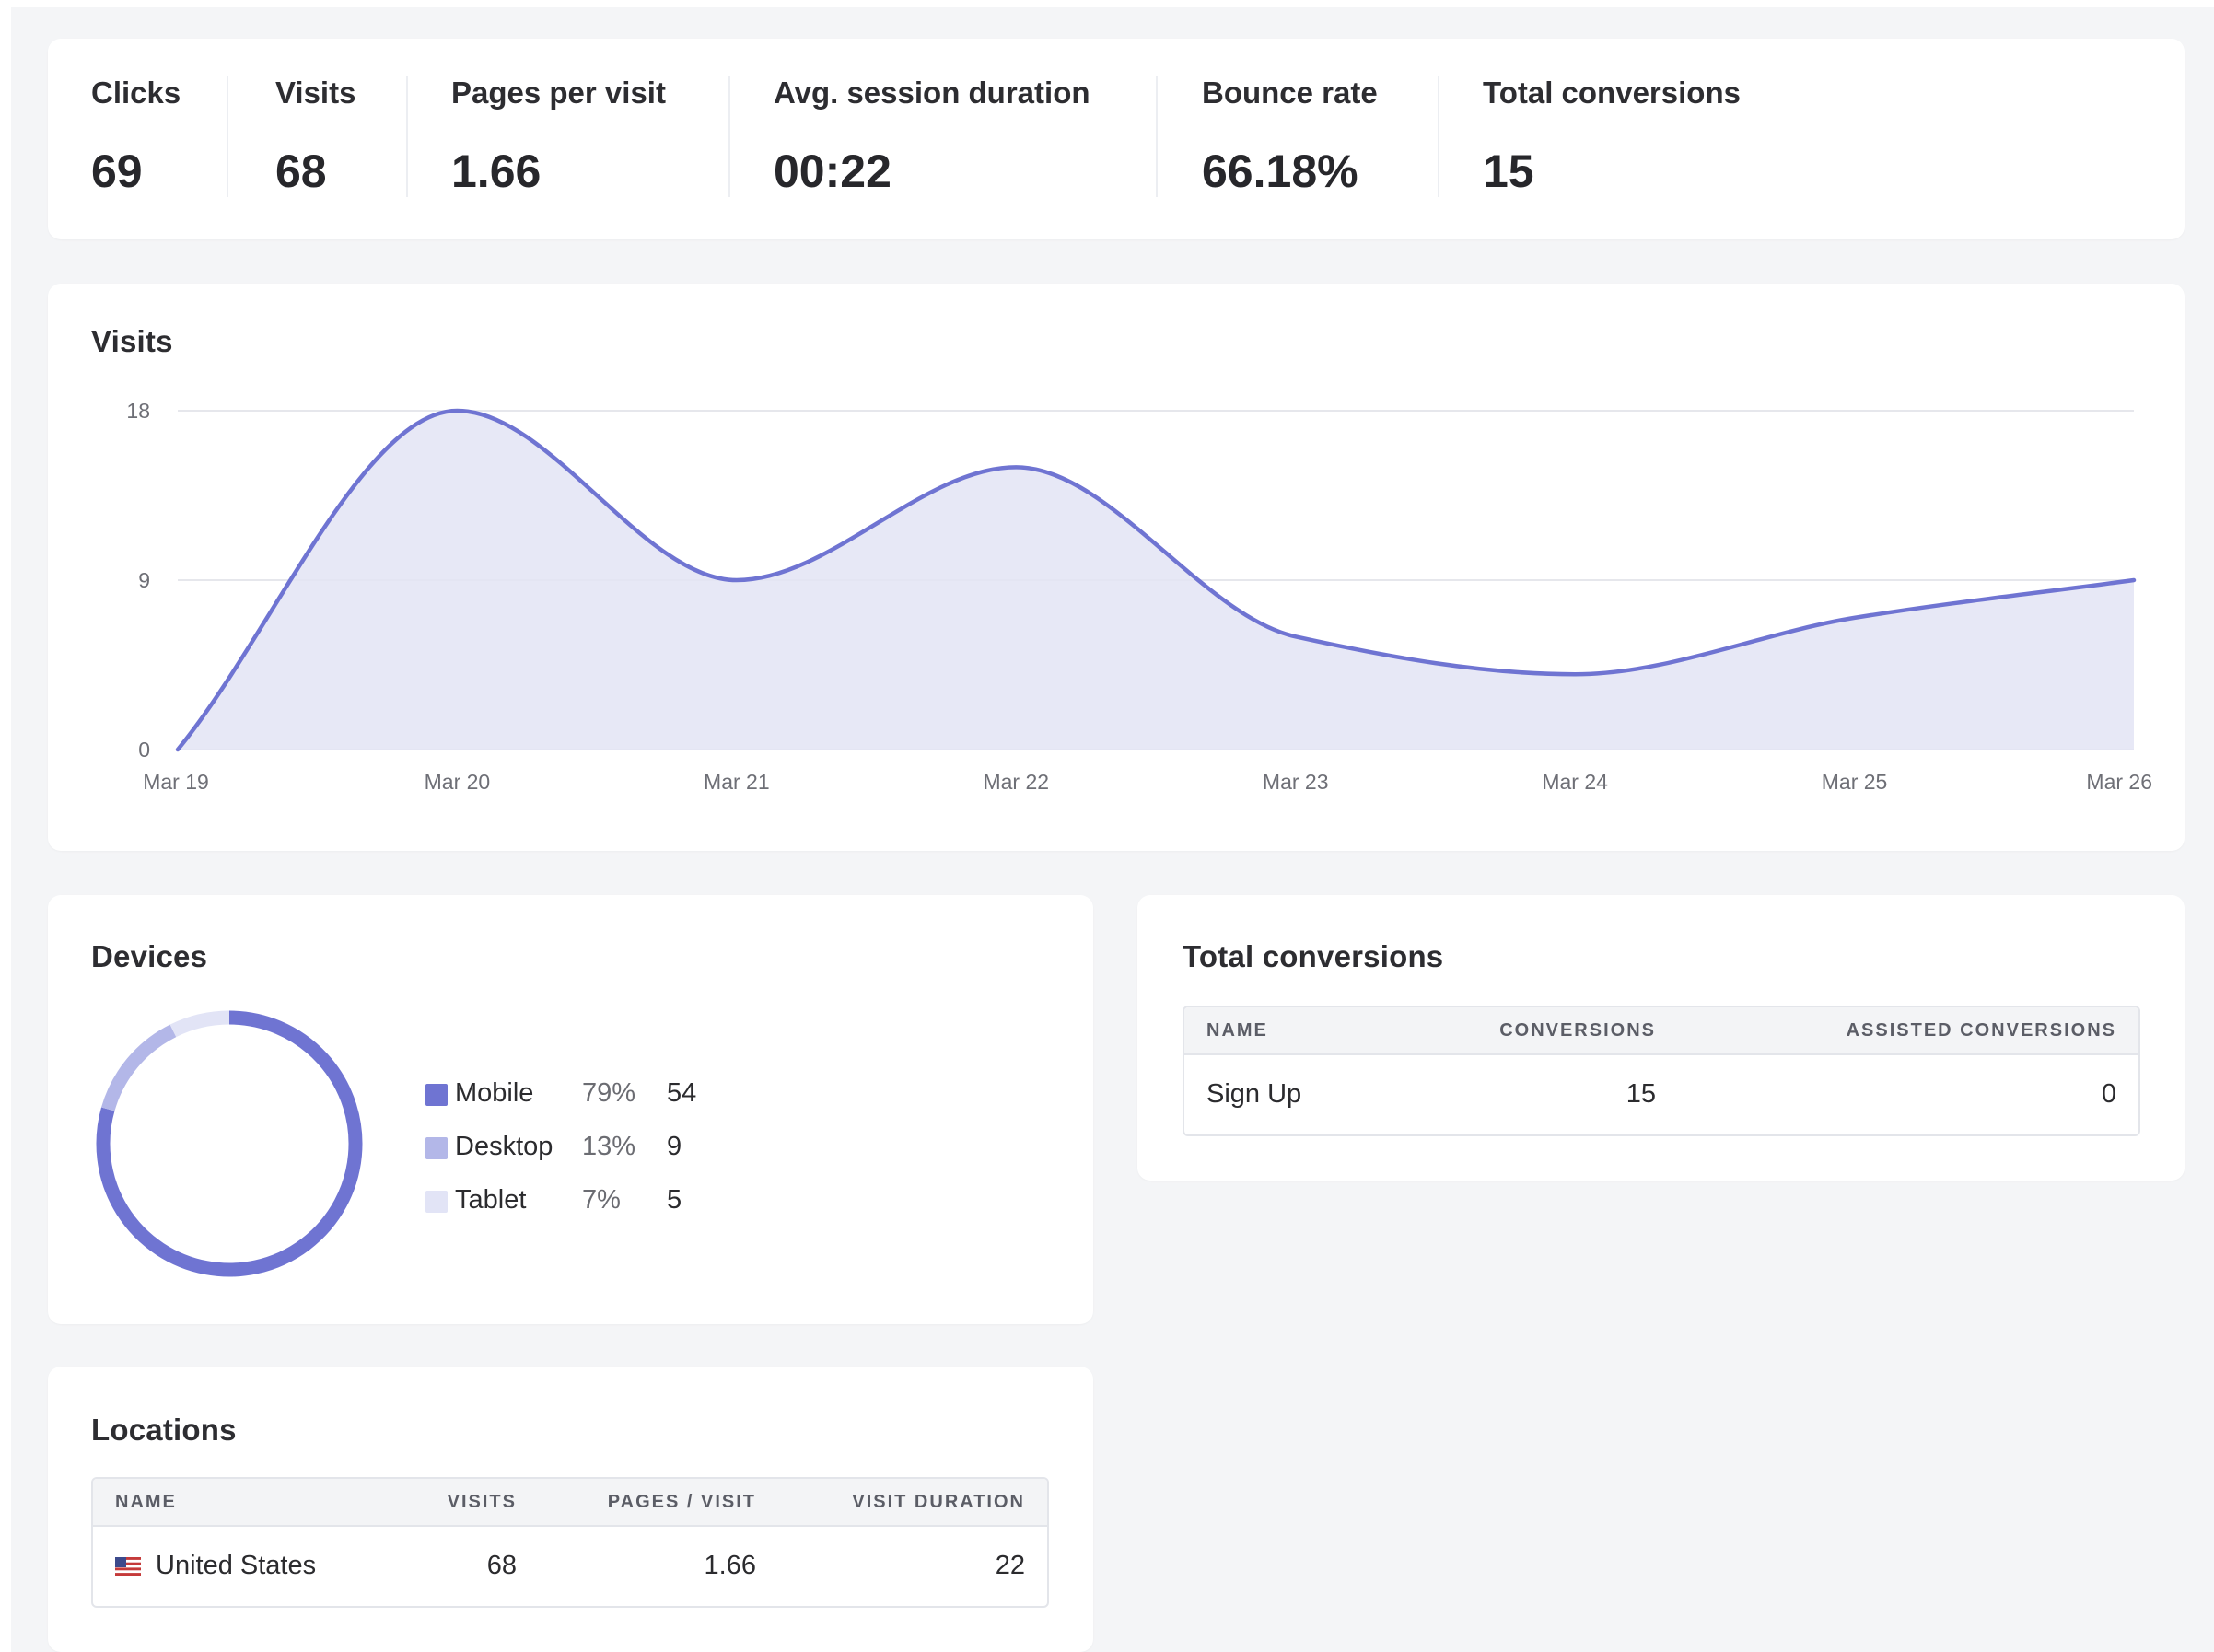  Describe the element at coordinates (1641, 1094) in the screenshot. I see `cell-conversions: 15` at that location.